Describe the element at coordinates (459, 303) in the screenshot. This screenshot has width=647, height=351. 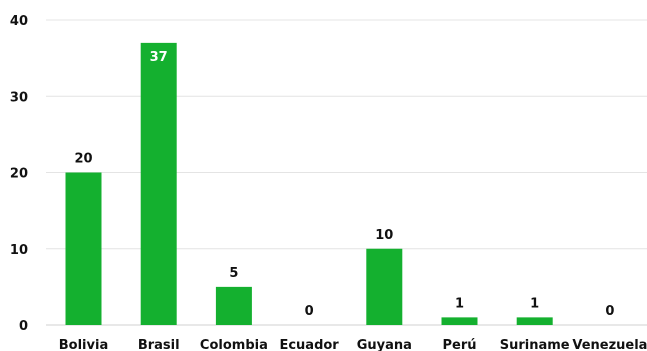
I see `data-label-perú: 1` at that location.